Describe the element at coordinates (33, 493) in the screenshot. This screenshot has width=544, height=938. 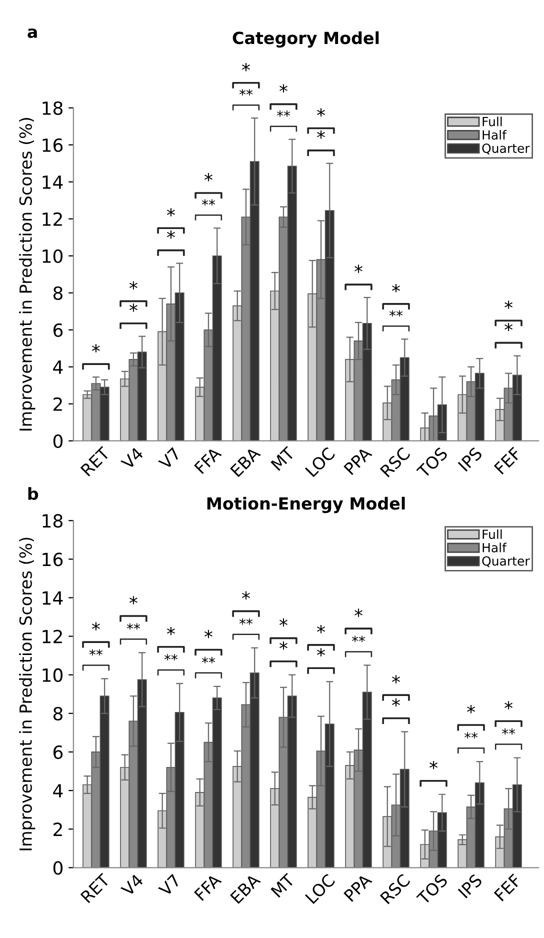
I see `text: b` at that location.